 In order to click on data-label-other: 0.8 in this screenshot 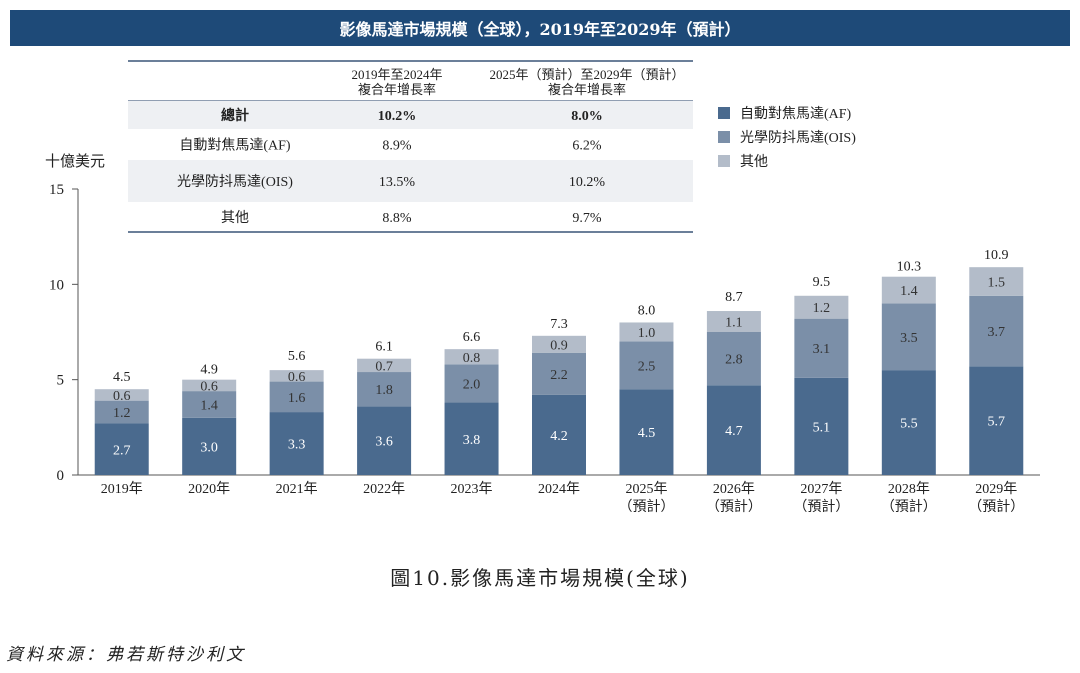, I will do `click(472, 358)`.